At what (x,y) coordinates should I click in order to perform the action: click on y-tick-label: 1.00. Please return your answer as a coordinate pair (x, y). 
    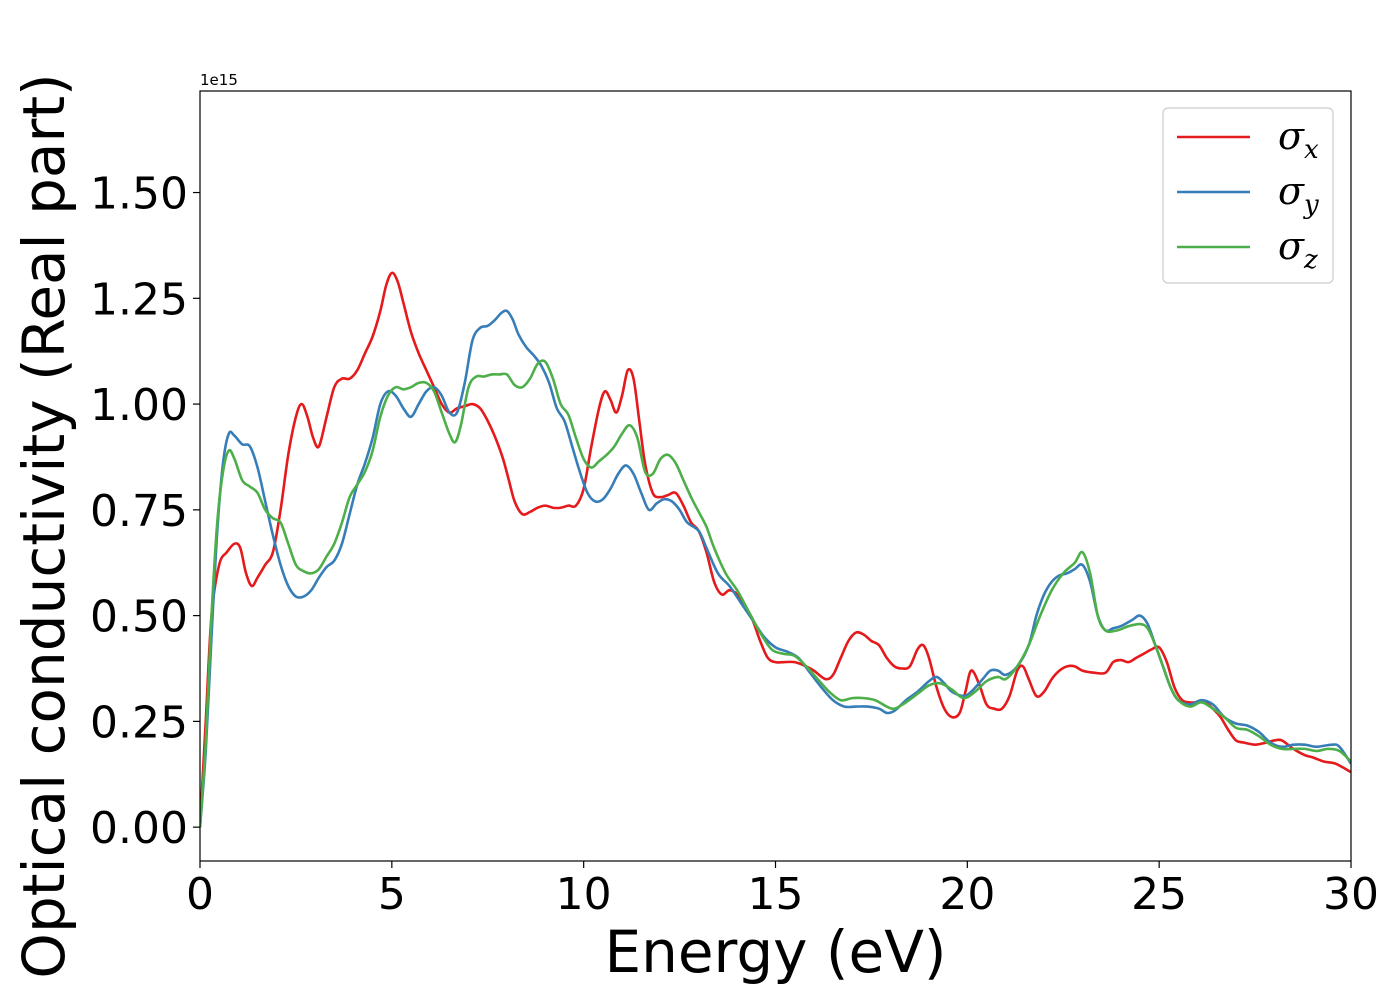
    Looking at the image, I should click on (139, 405).